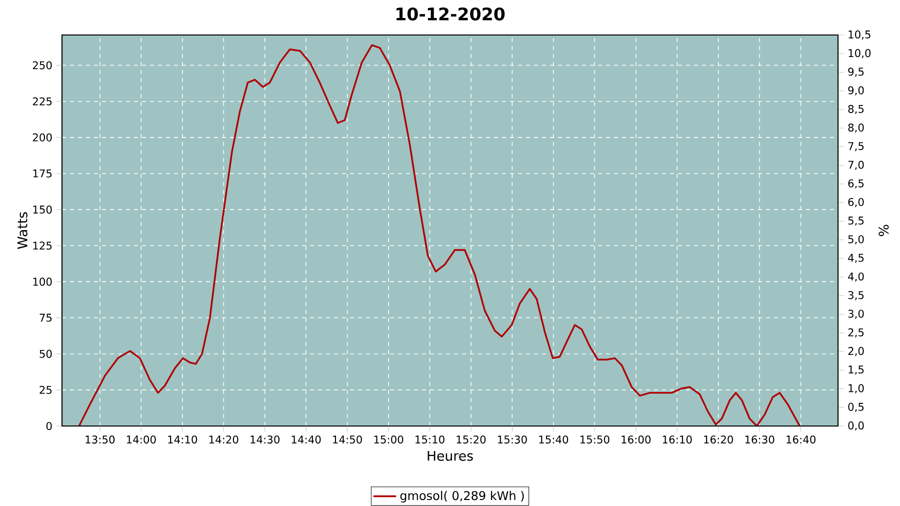  Describe the element at coordinates (42, 246) in the screenshot. I see `y-tick-label: 125` at that location.